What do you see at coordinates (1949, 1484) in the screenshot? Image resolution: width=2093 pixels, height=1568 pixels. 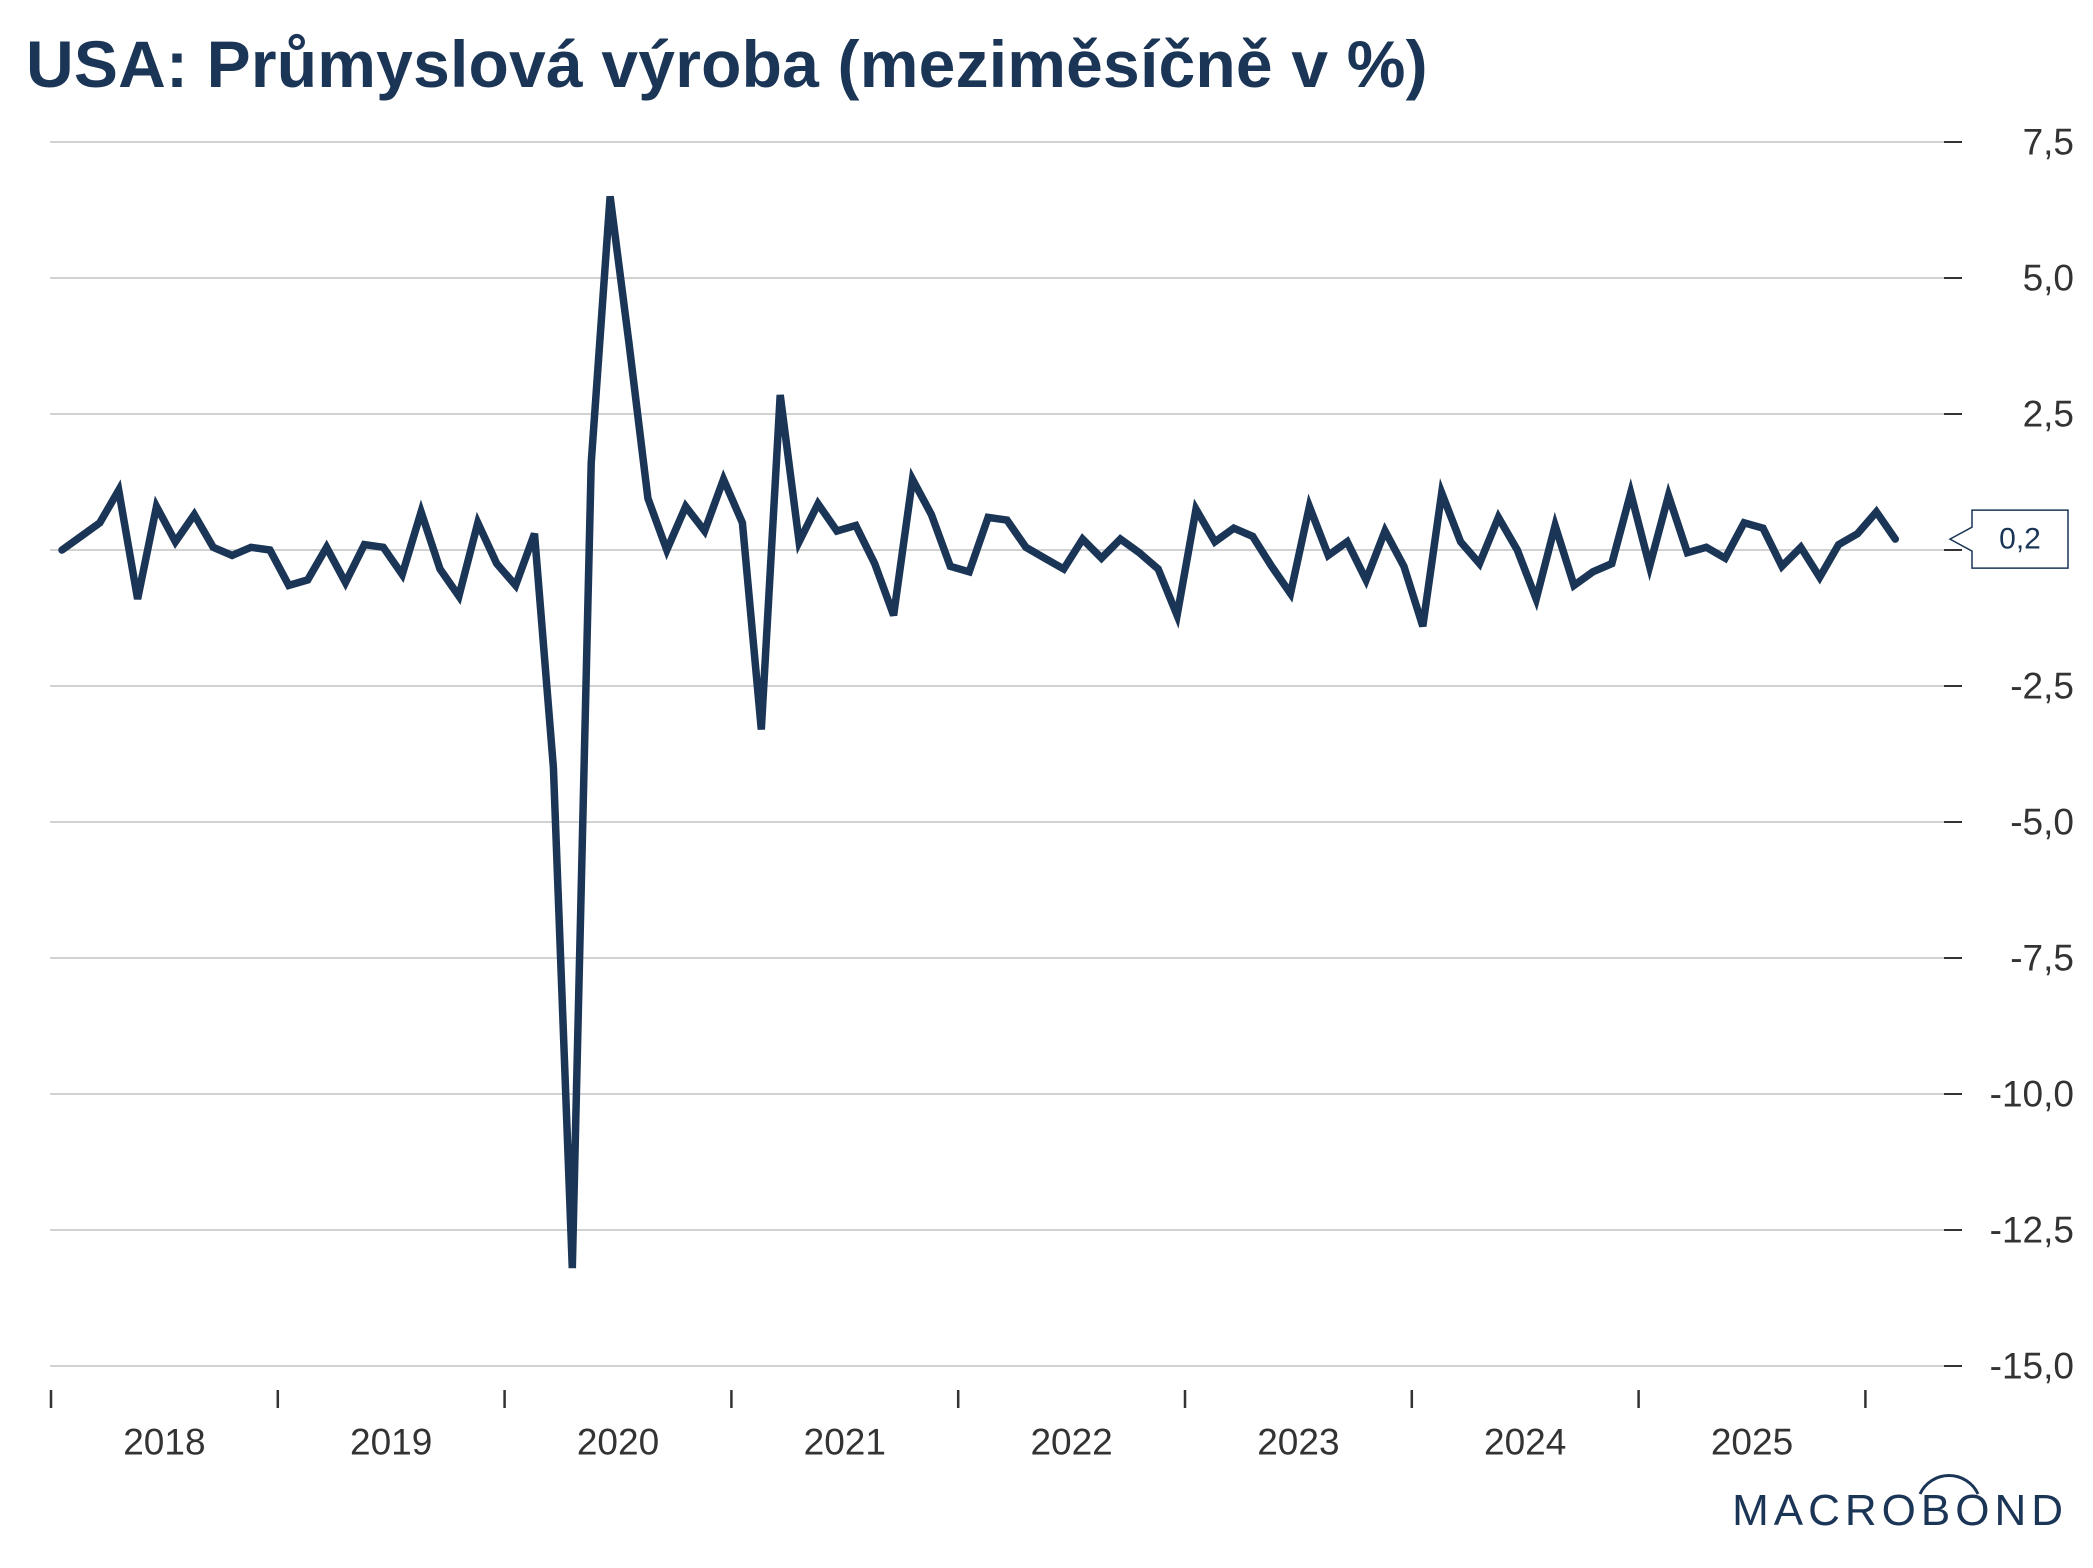 I see `macrobond-logo-arc` at bounding box center [1949, 1484].